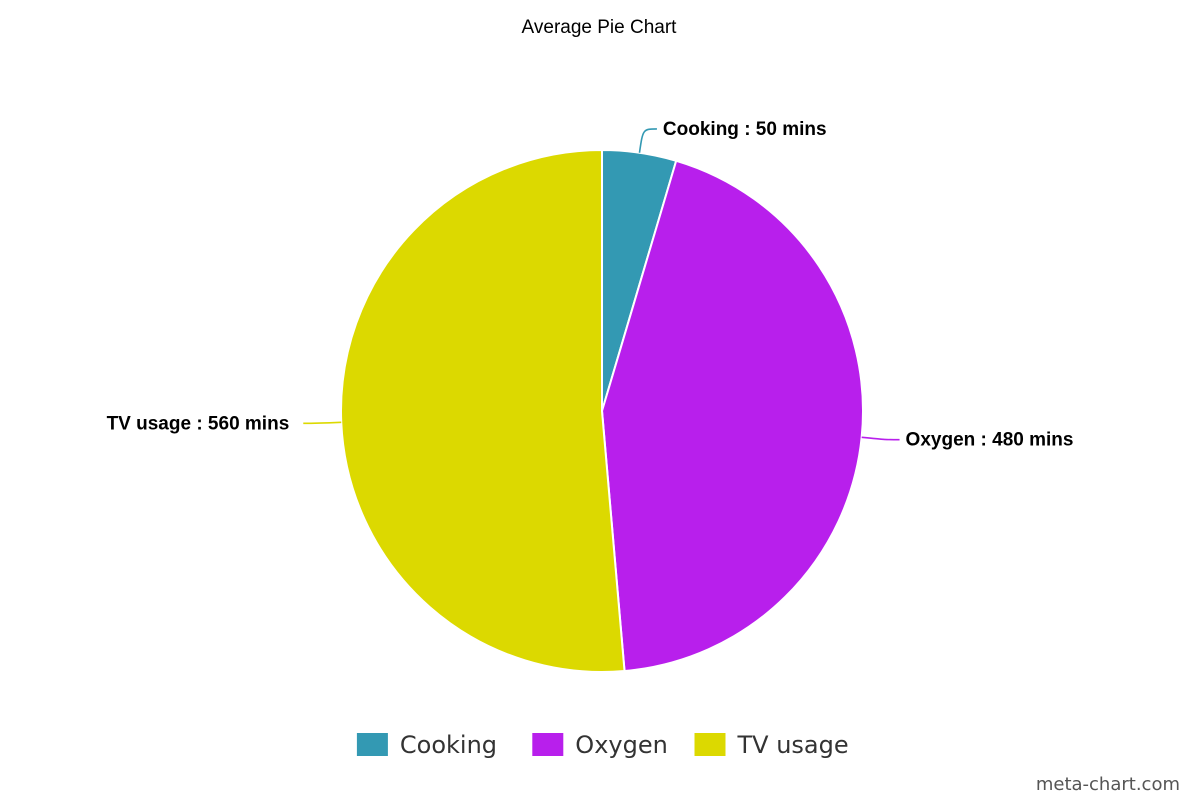 The image size is (1200, 800). What do you see at coordinates (372, 744) in the screenshot?
I see `legend-swatch-cooking` at bounding box center [372, 744].